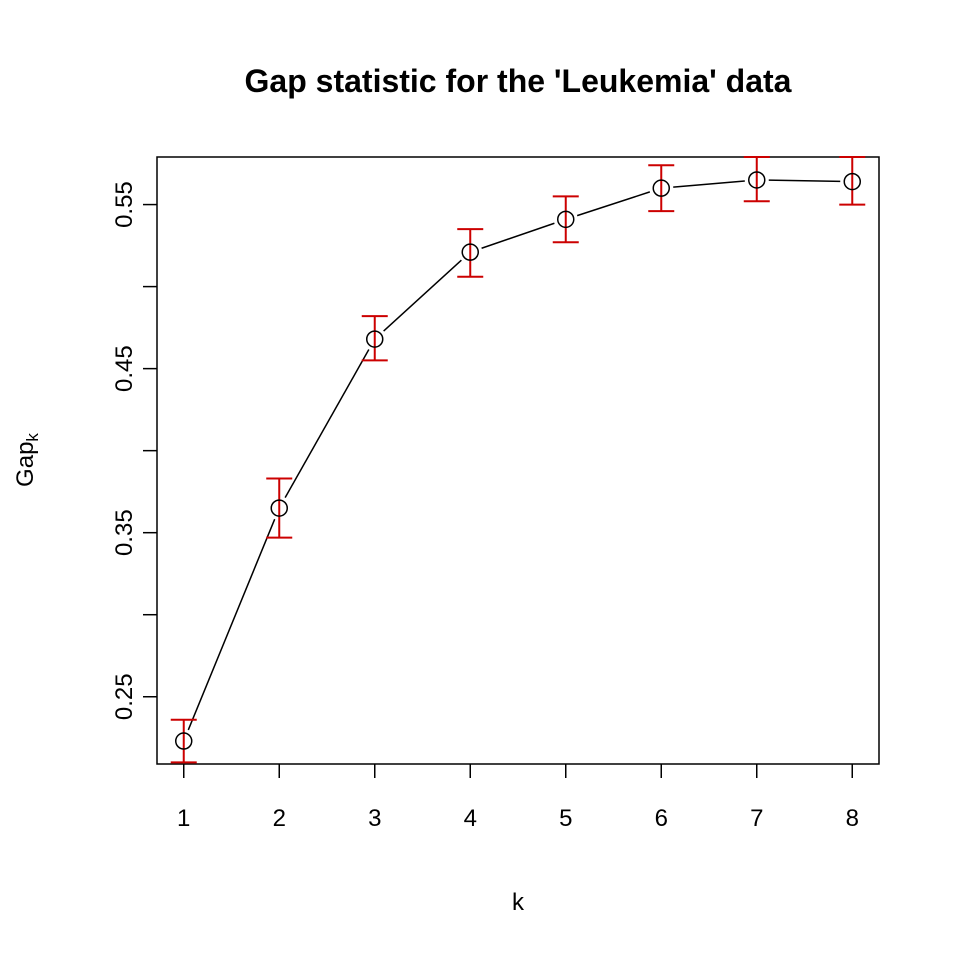  What do you see at coordinates (661, 818) in the screenshot?
I see `x-tick-label: 6` at bounding box center [661, 818].